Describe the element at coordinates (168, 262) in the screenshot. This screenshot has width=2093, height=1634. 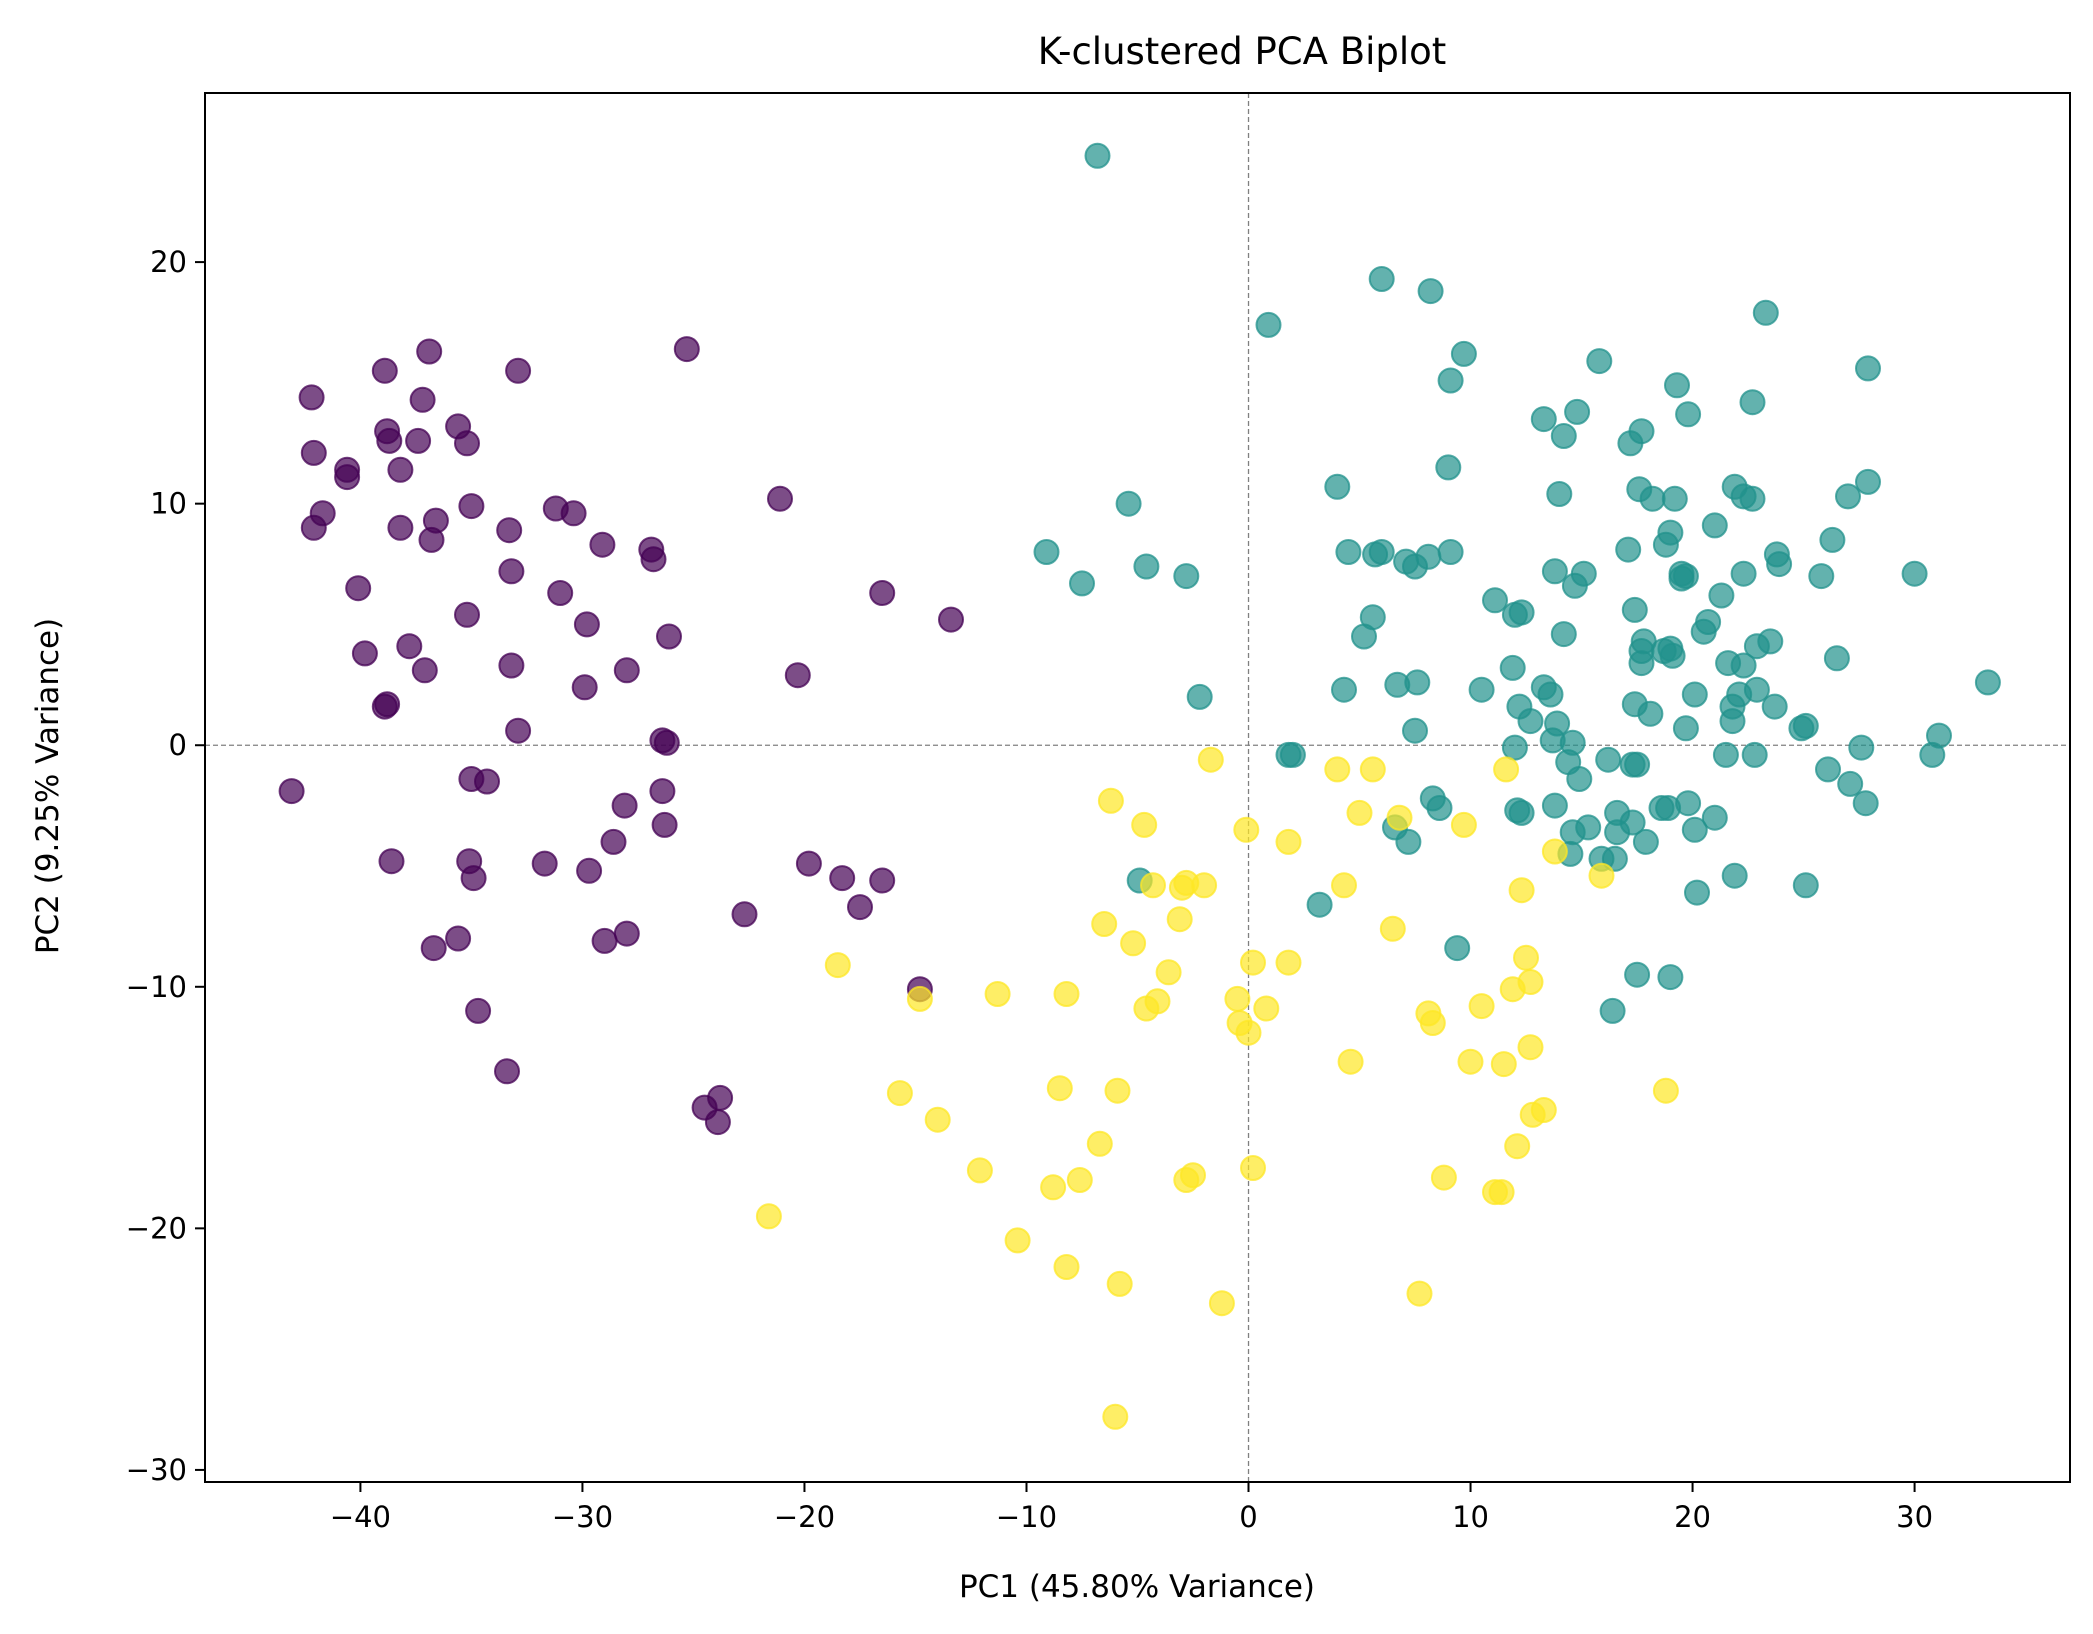
I see `y-tick-label: 20` at that location.